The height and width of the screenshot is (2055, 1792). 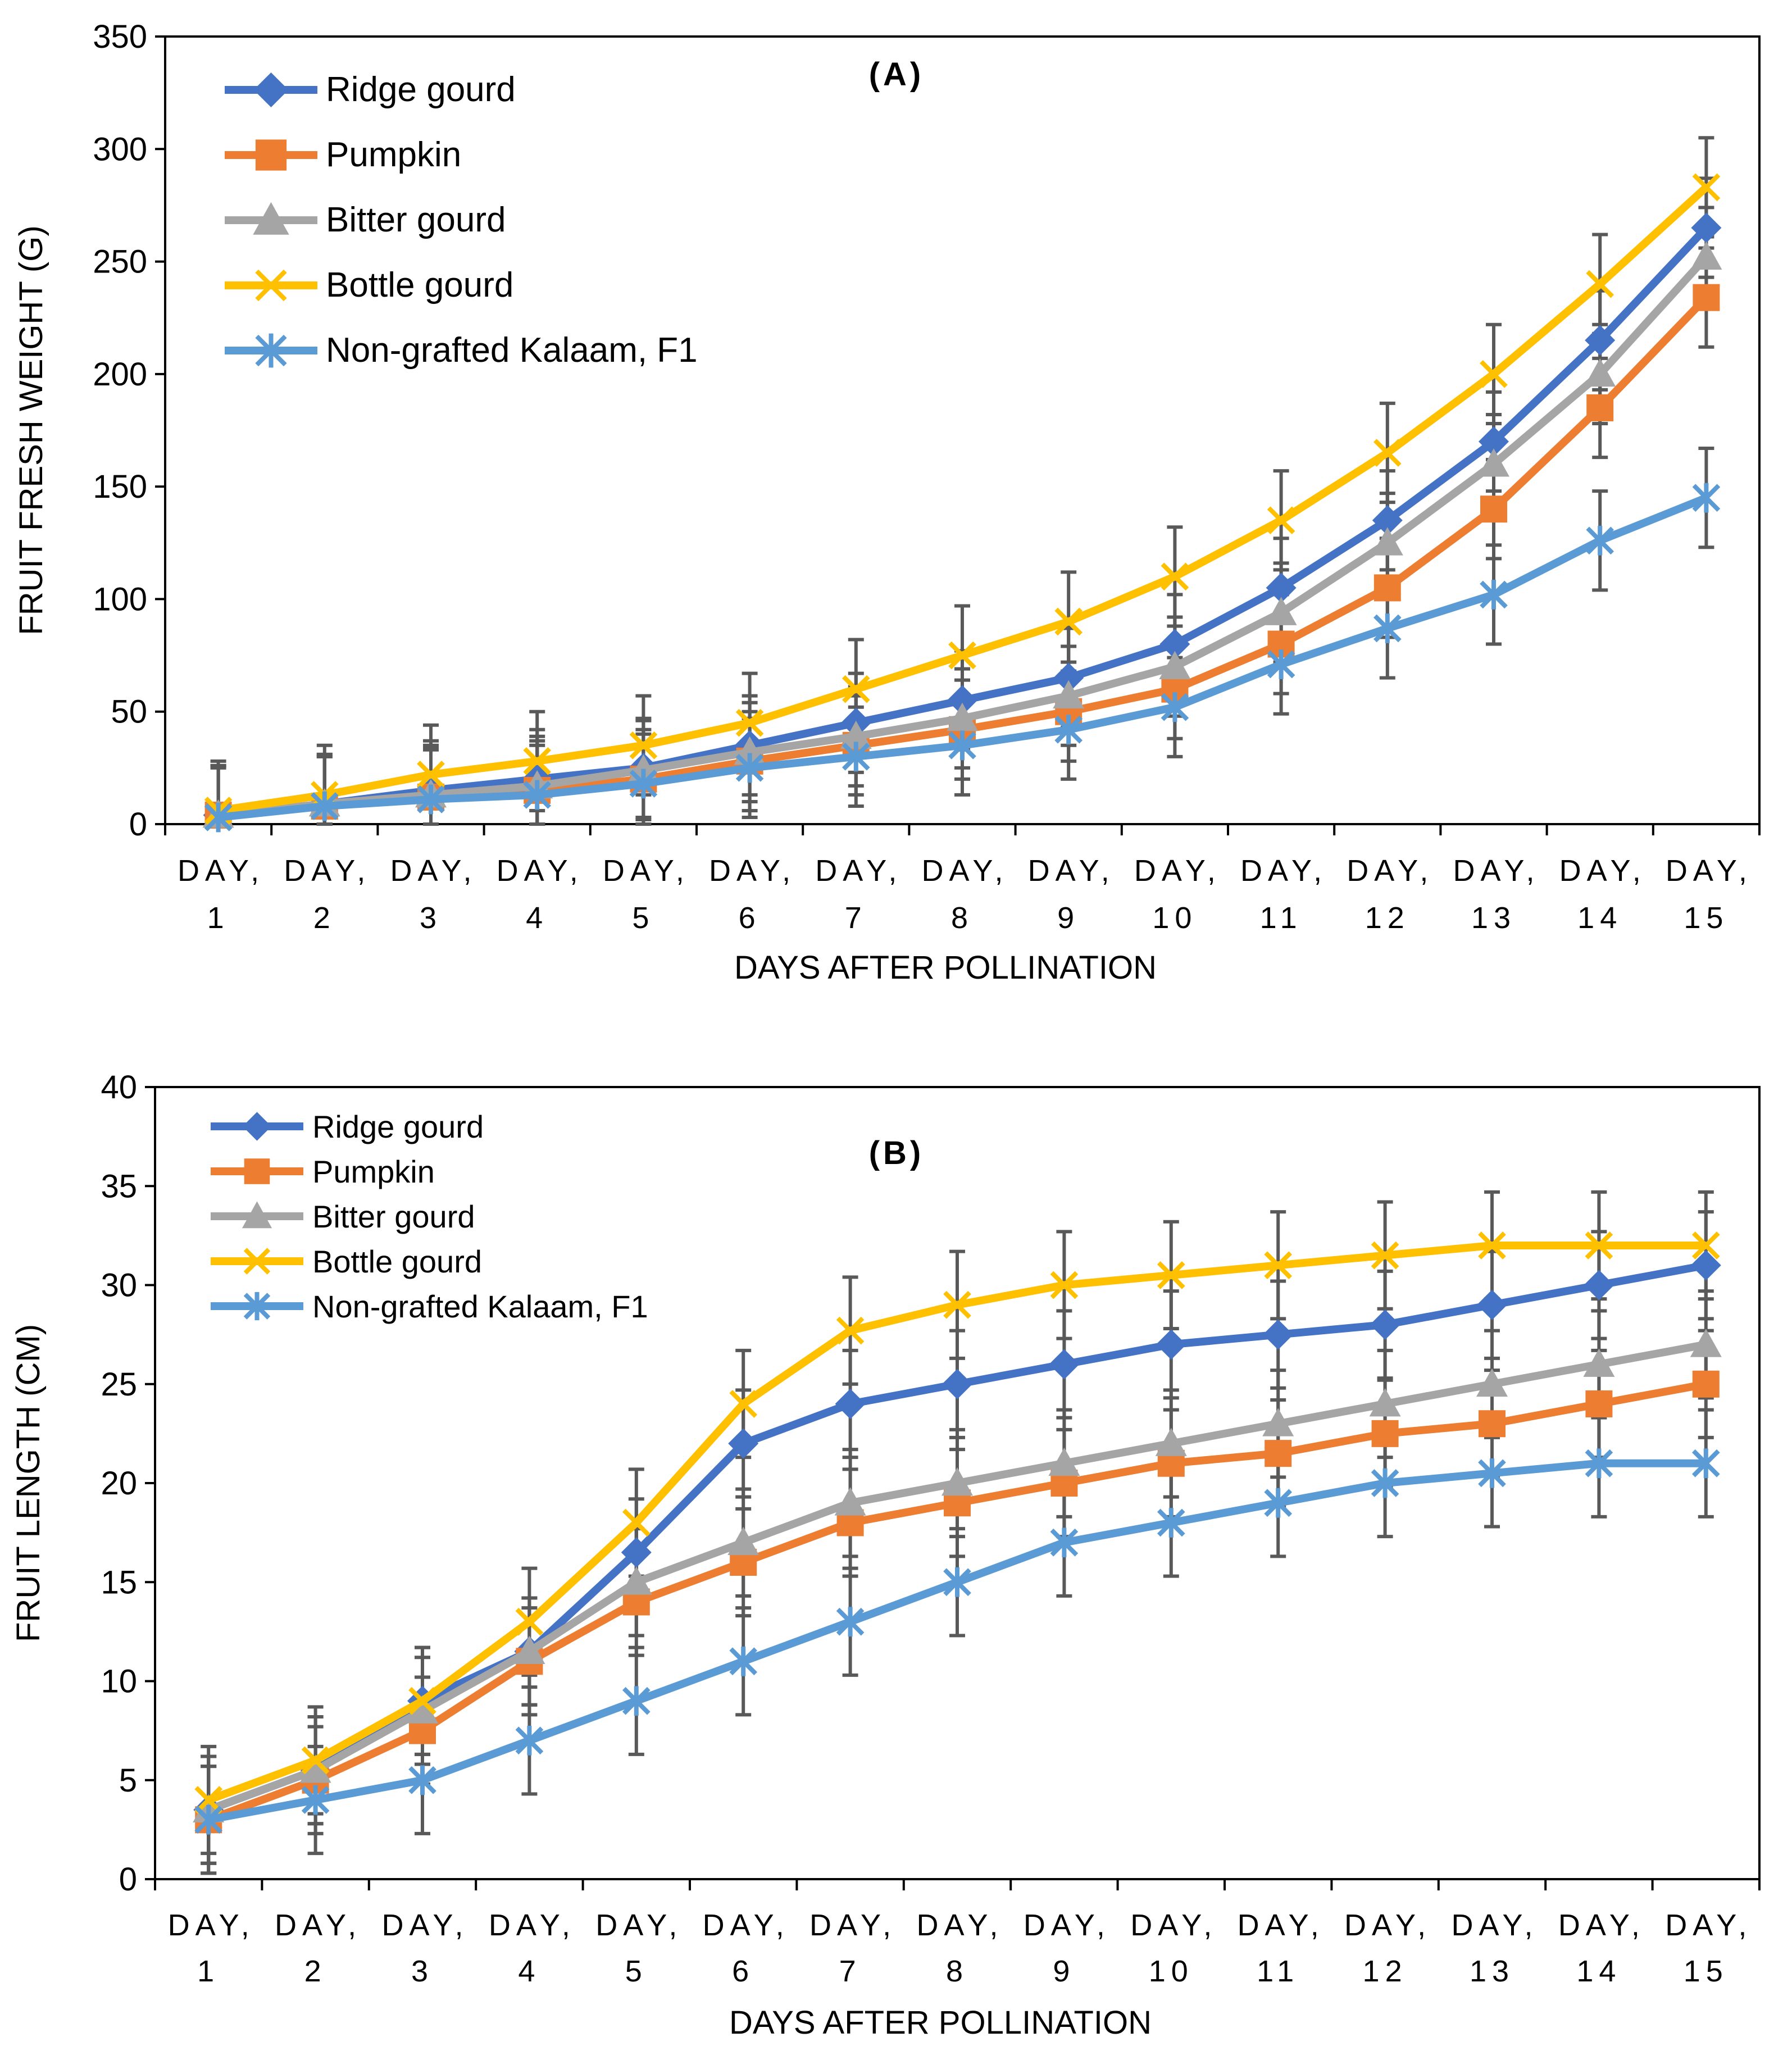 I want to click on panel-label: (B), so click(x=897, y=1153).